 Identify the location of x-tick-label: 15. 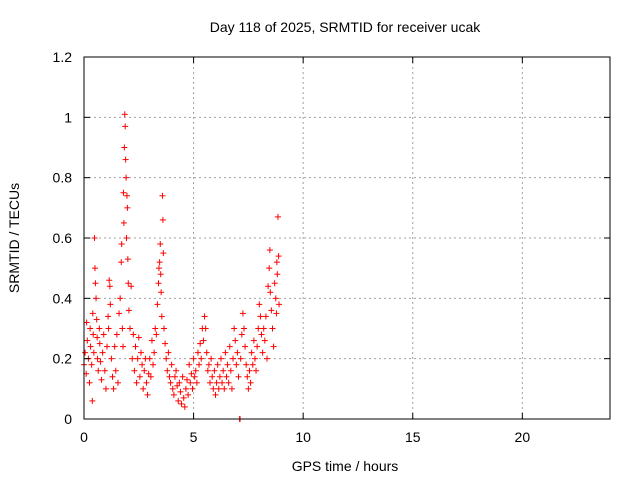
(413, 437).